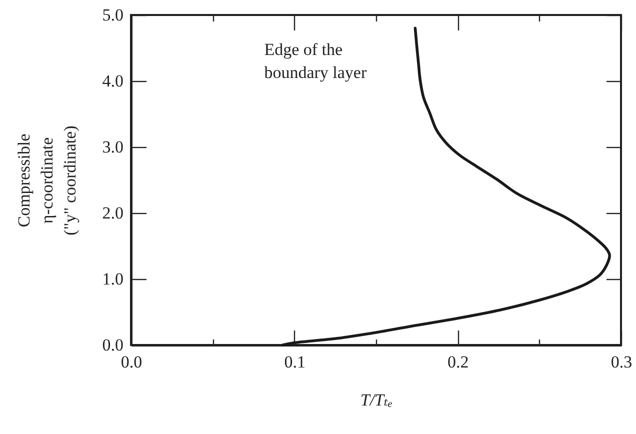 The width and height of the screenshot is (636, 434). Describe the element at coordinates (295, 362) in the screenshot. I see `x-tick-label: 0.1` at that location.